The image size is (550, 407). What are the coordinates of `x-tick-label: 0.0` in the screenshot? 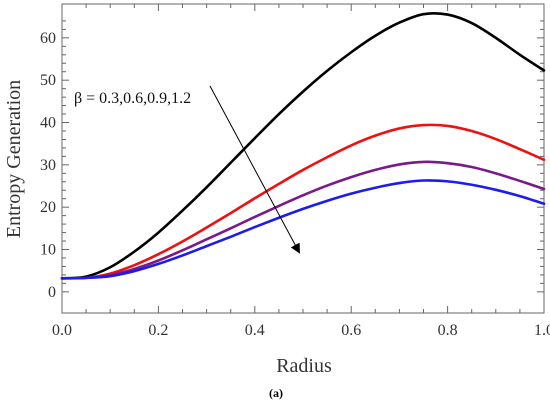 It's located at (62, 330).